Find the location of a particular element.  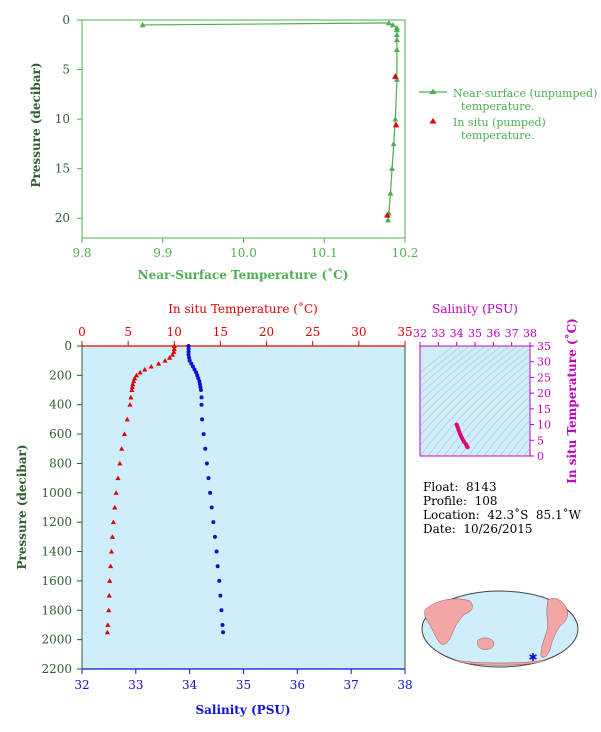

p2-salinity-tick-label: 37 is located at coordinates (351, 685).